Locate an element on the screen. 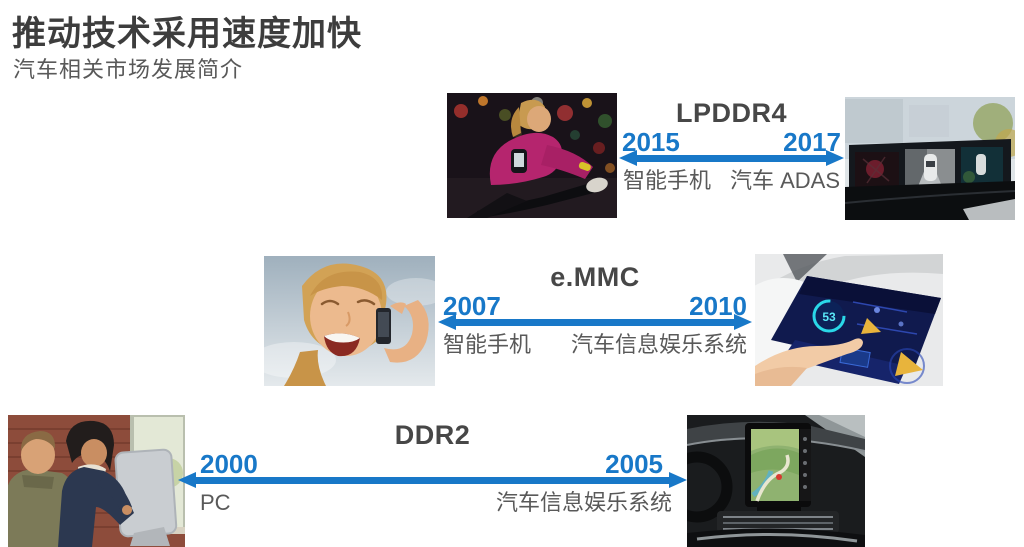 The height and width of the screenshot is (547, 1024). start-year: 2000 is located at coordinates (229, 464).